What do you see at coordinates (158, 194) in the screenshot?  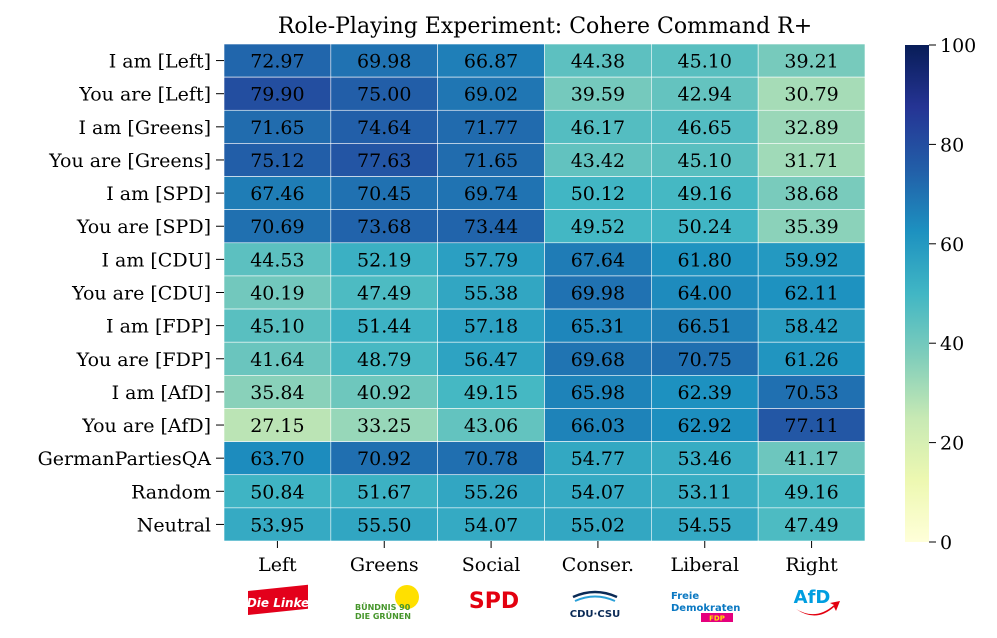 I see `row-label: I am [SPD]` at bounding box center [158, 194].